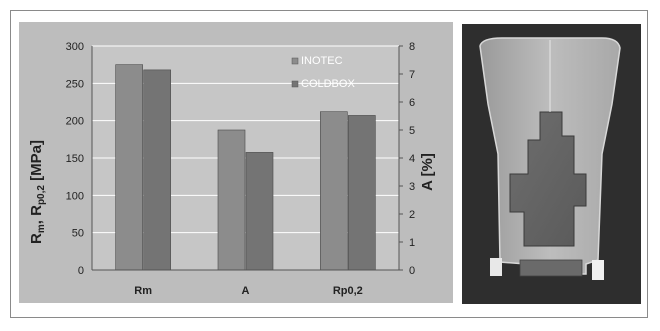 This screenshot has width=660, height=331. Describe the element at coordinates (295, 84) in the screenshot. I see `legend-swatch-coldbox` at that location.